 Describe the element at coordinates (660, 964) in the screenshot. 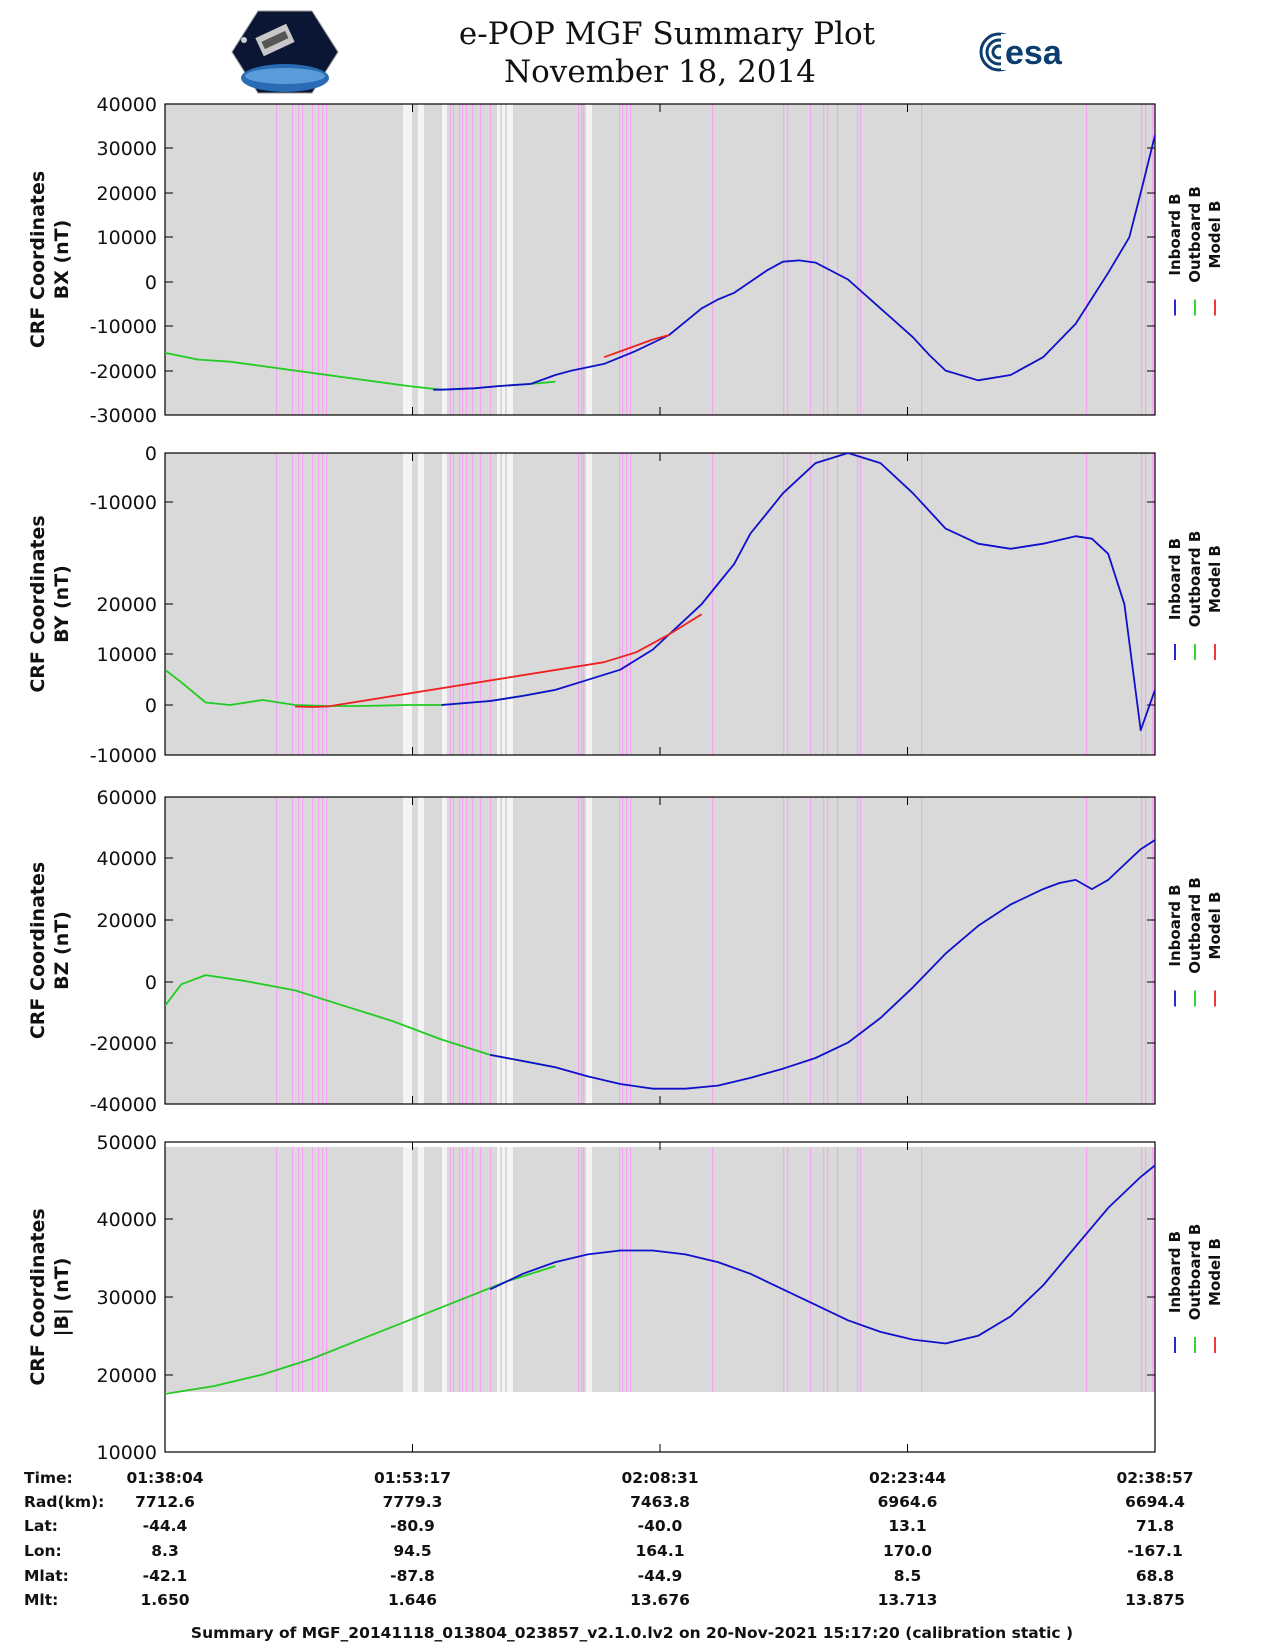

I see `series-group` at that location.